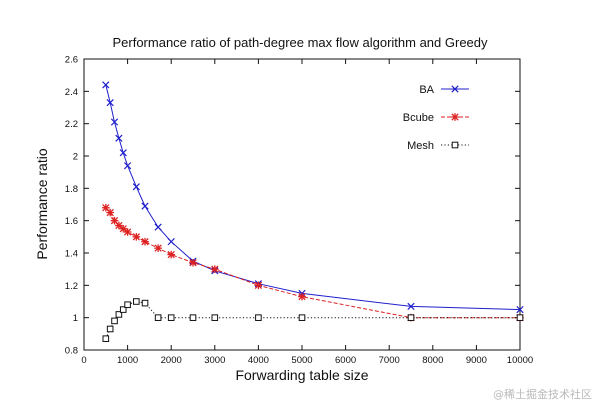 Image resolution: width=602 pixels, height=408 pixels. I want to click on series-mesh, so click(313, 320).